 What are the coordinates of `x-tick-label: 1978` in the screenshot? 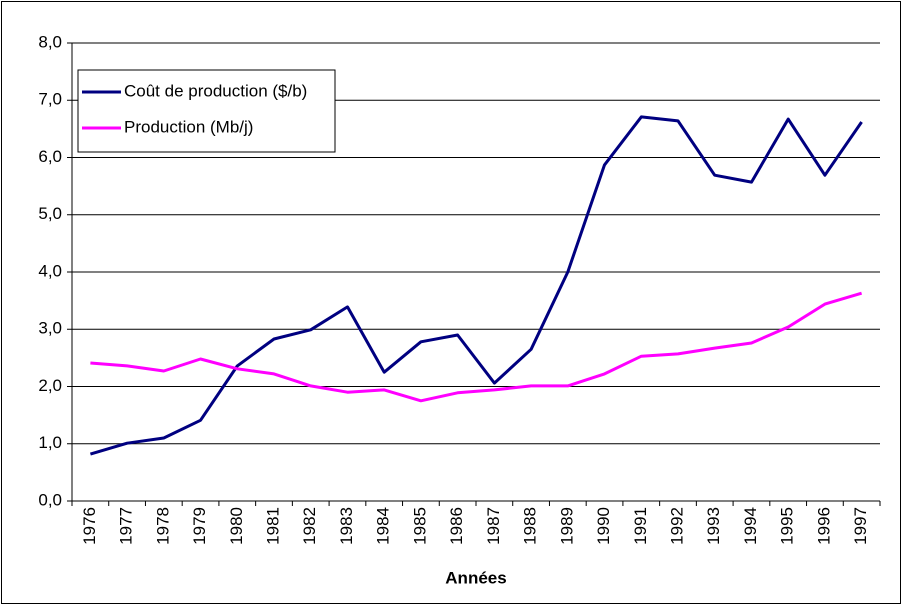 It's located at (162, 526).